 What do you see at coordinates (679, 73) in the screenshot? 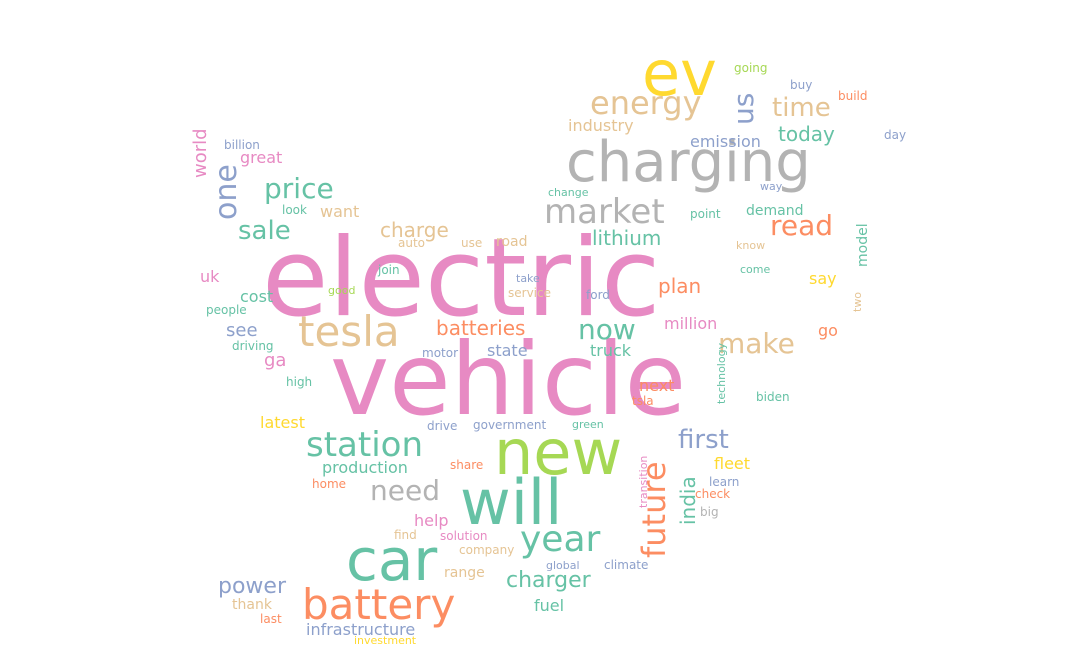
I see `word-ev: ev` at bounding box center [679, 73].